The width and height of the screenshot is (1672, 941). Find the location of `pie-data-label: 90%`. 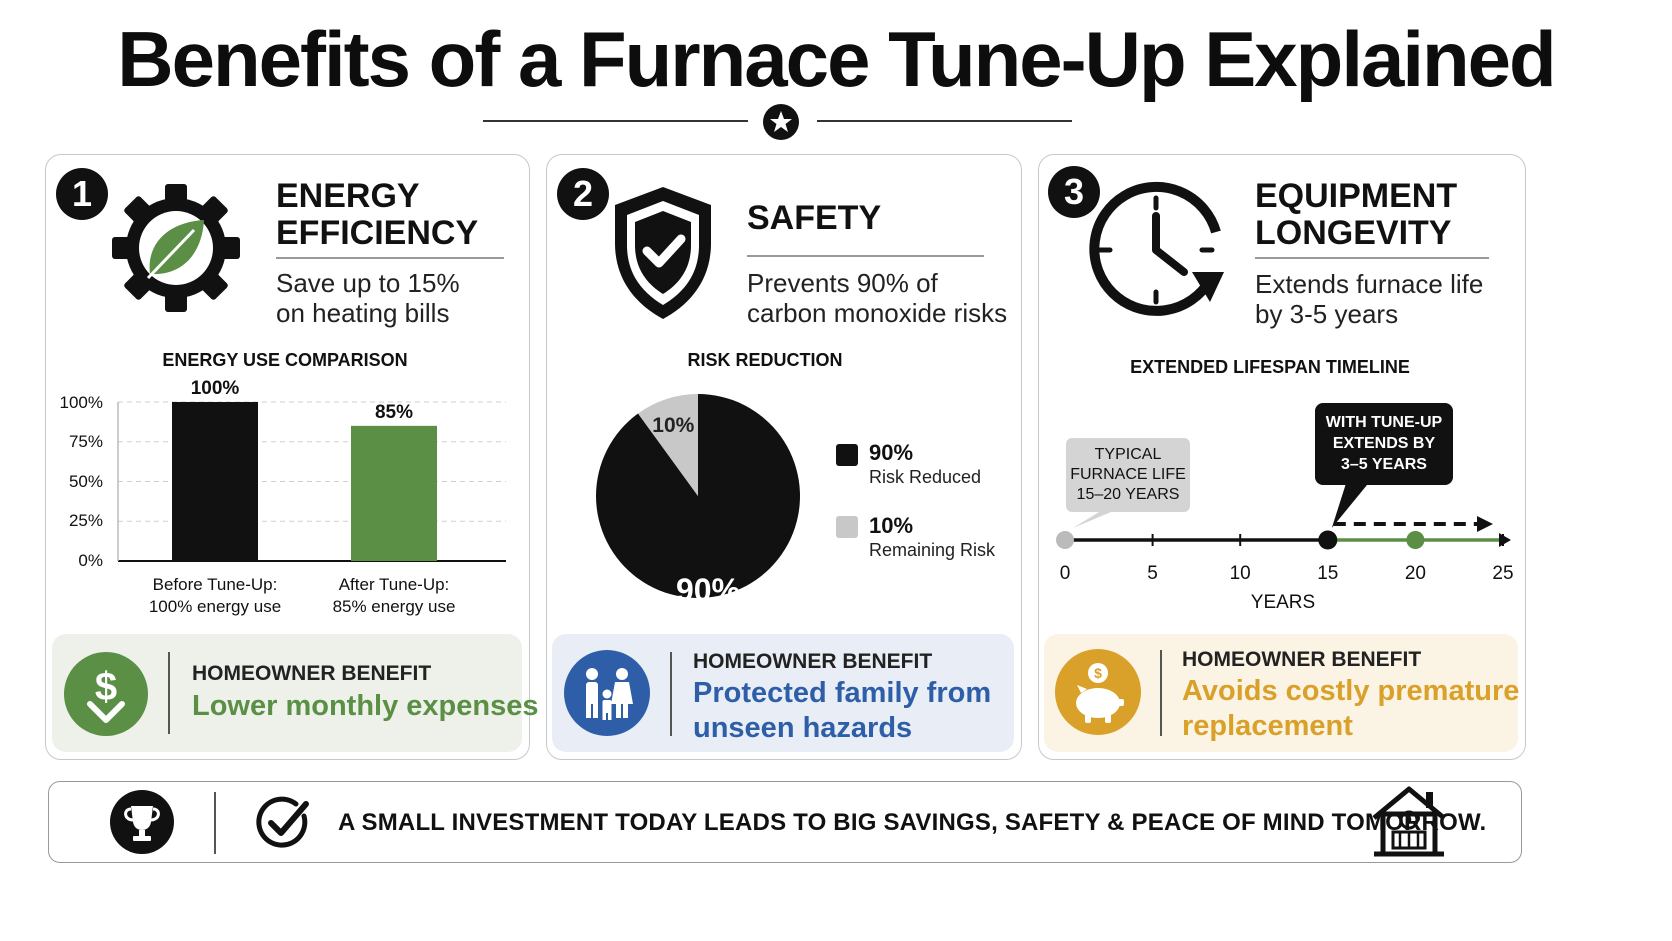

pie-data-label: 90% is located at coordinates (708, 588).